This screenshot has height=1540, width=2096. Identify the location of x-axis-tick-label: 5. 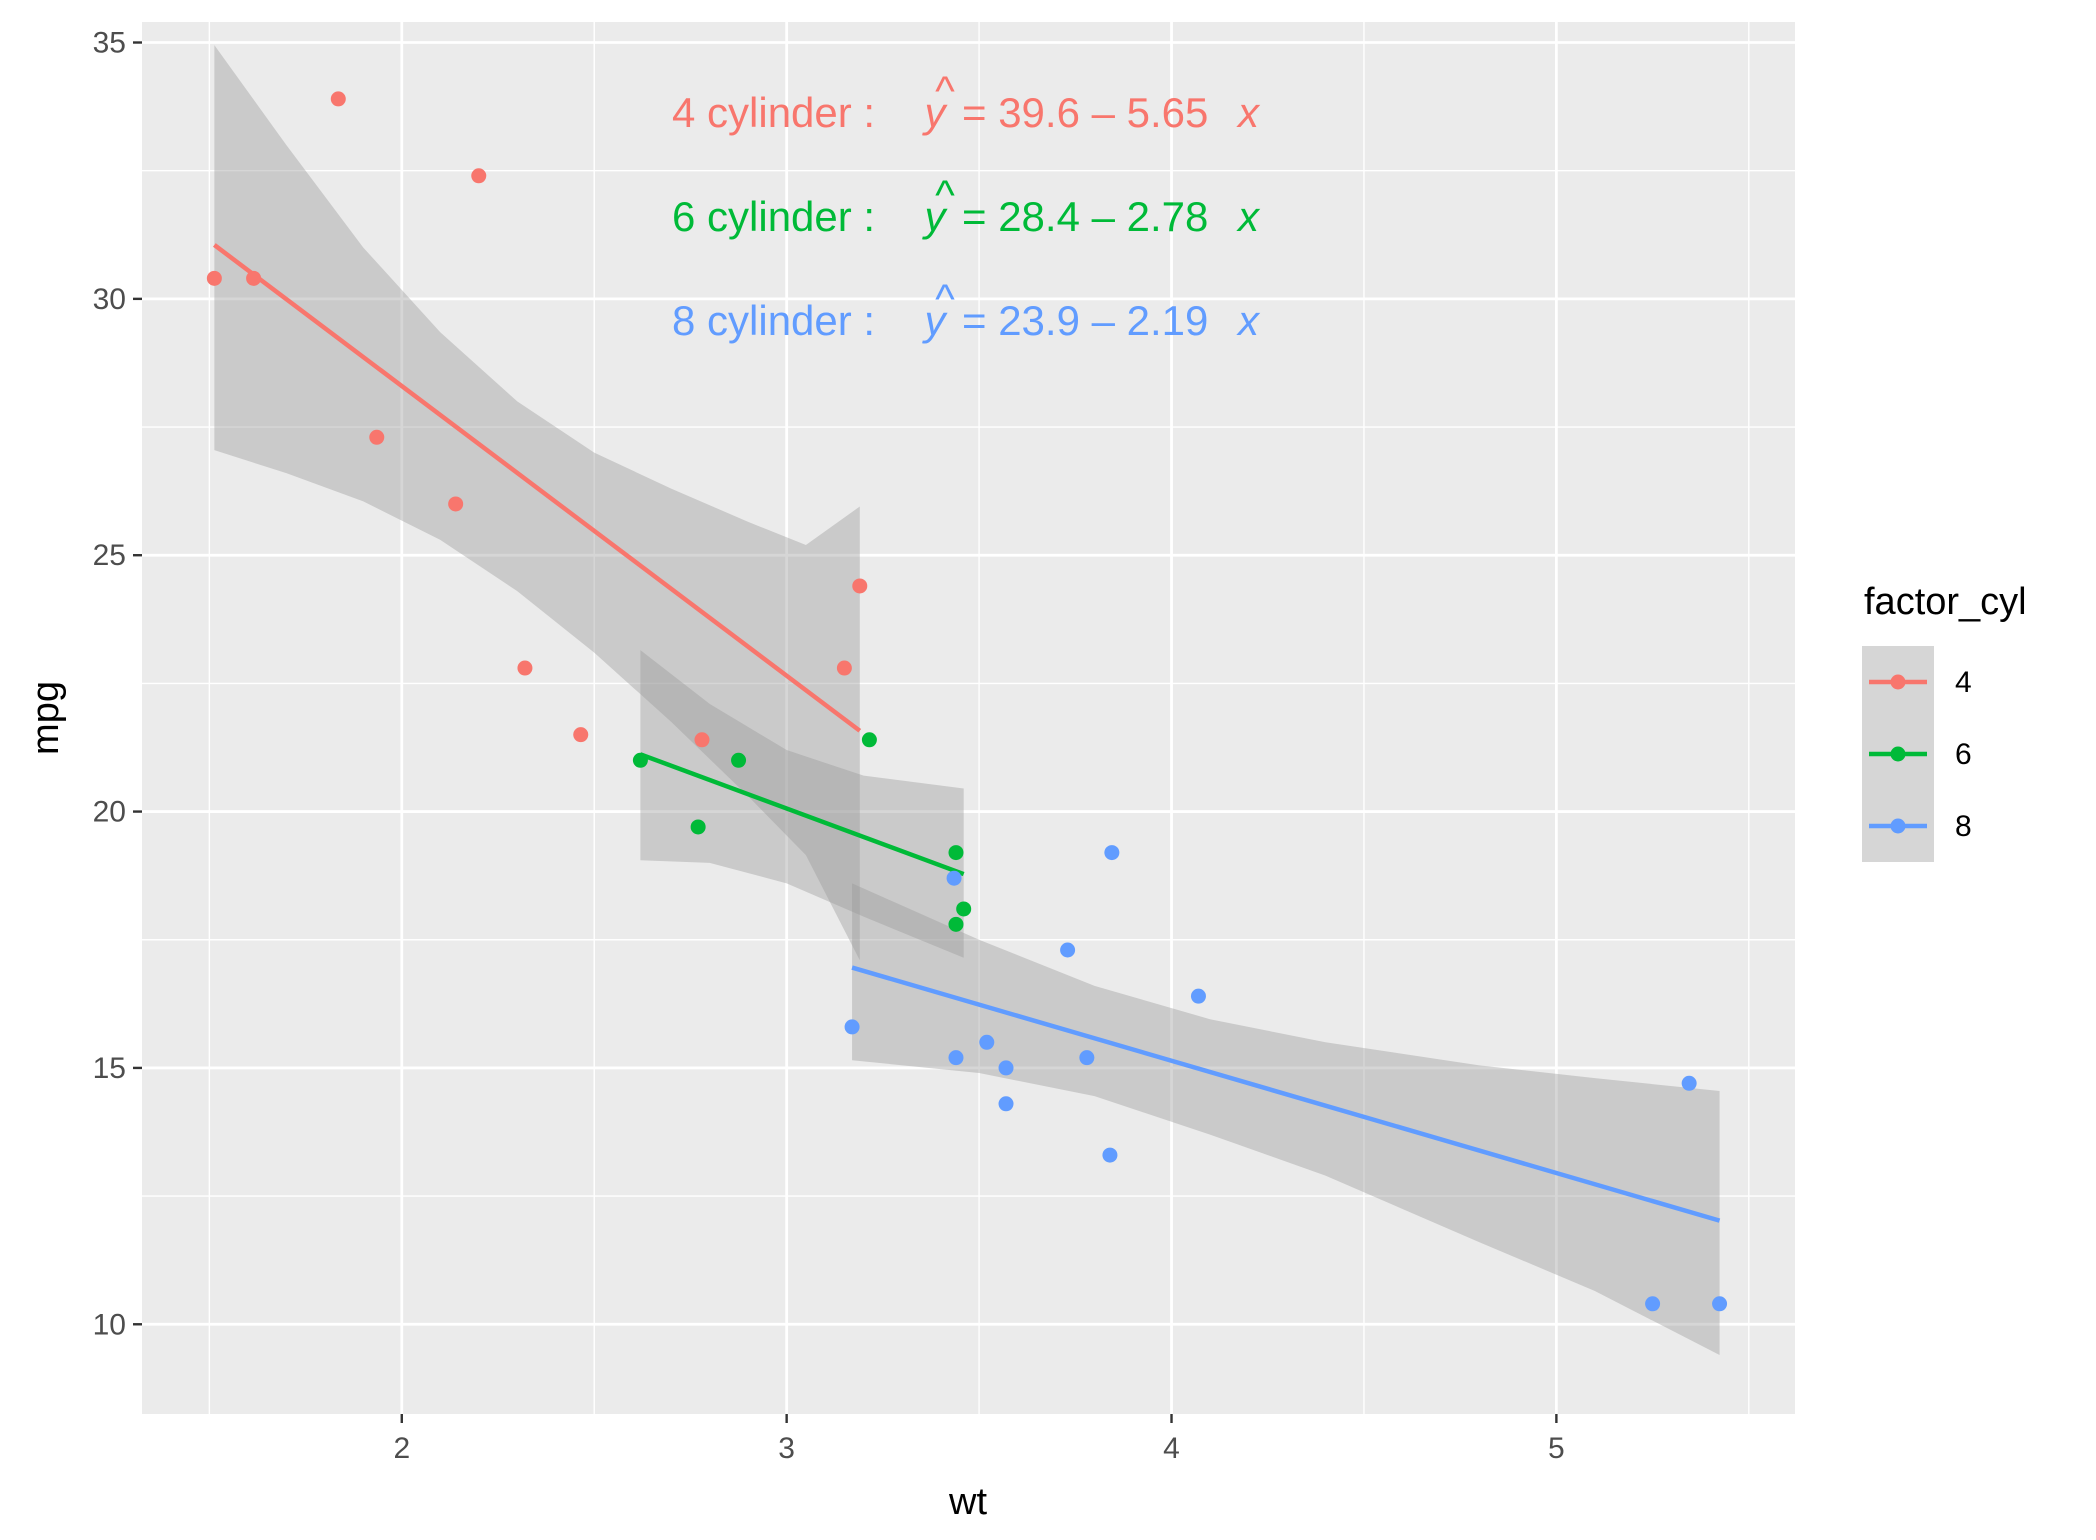
(1556, 1448).